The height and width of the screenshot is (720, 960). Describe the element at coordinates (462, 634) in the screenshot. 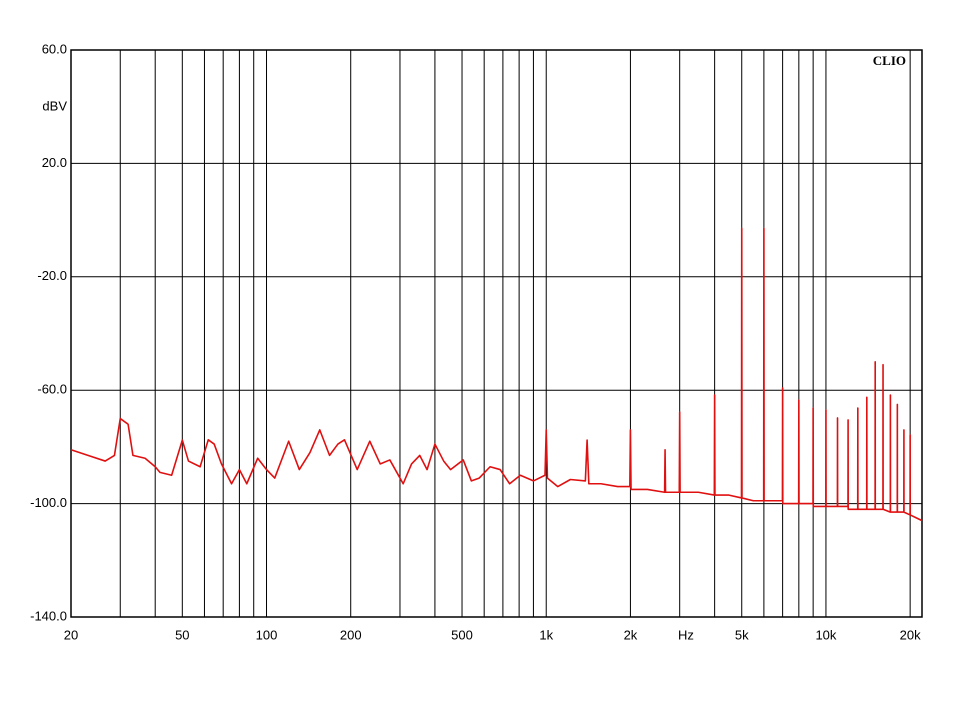

I see `x-tick-label: 500` at that location.